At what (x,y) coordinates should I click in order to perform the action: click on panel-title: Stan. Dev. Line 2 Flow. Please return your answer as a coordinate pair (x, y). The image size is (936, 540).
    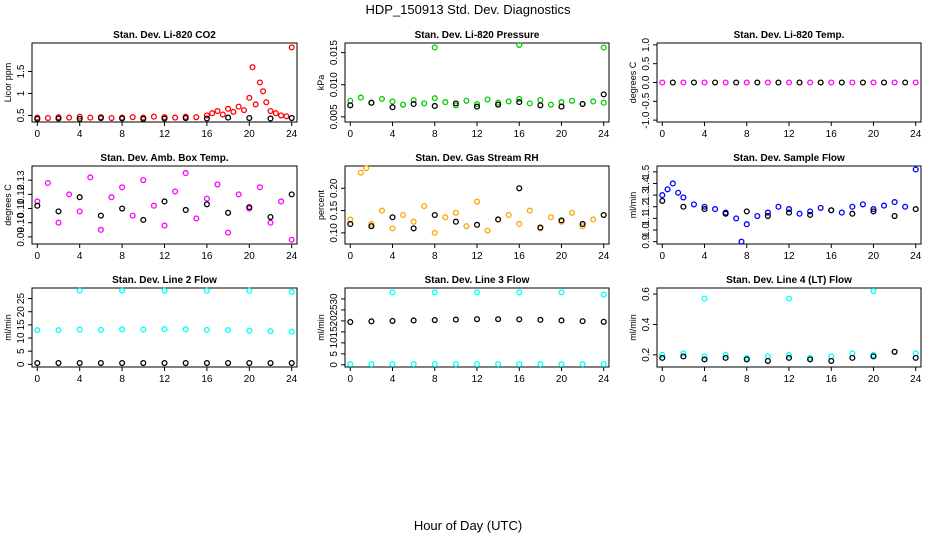
    Looking at the image, I should click on (164, 280).